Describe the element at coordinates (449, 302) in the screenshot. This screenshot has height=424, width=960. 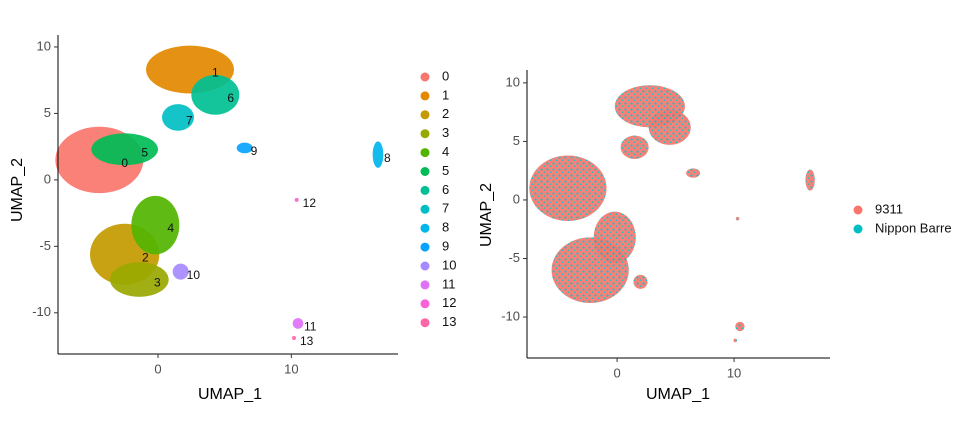
I see `legend-label: 12` at that location.